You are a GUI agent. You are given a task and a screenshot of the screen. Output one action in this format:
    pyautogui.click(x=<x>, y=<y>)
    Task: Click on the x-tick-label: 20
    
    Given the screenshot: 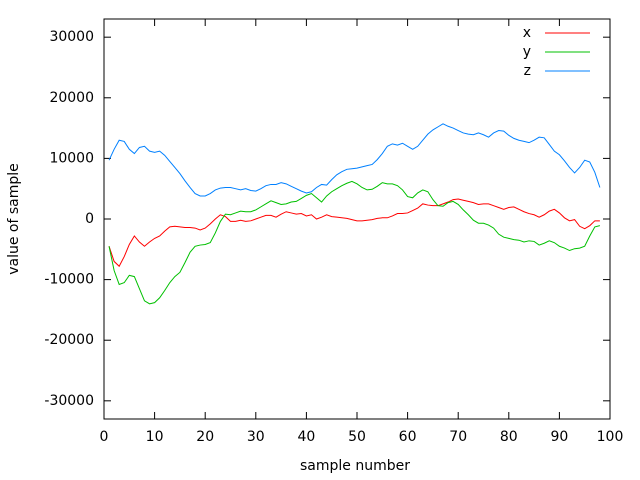 What is the action you would take?
    pyautogui.click(x=205, y=437)
    